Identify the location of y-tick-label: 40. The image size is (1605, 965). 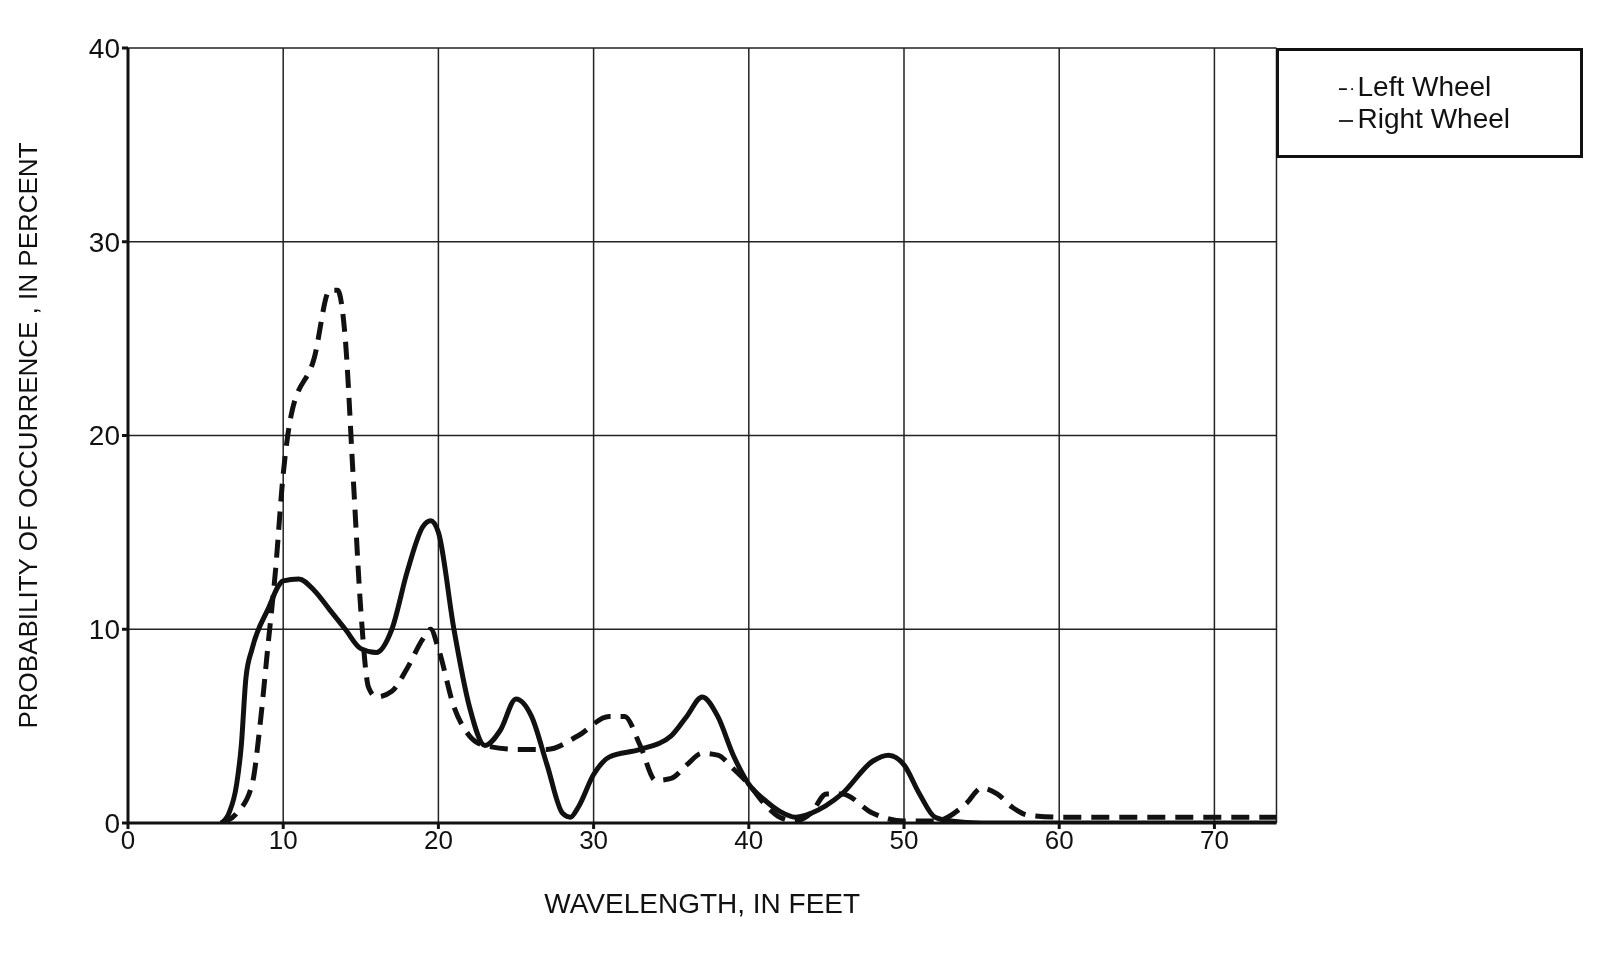
(104, 48).